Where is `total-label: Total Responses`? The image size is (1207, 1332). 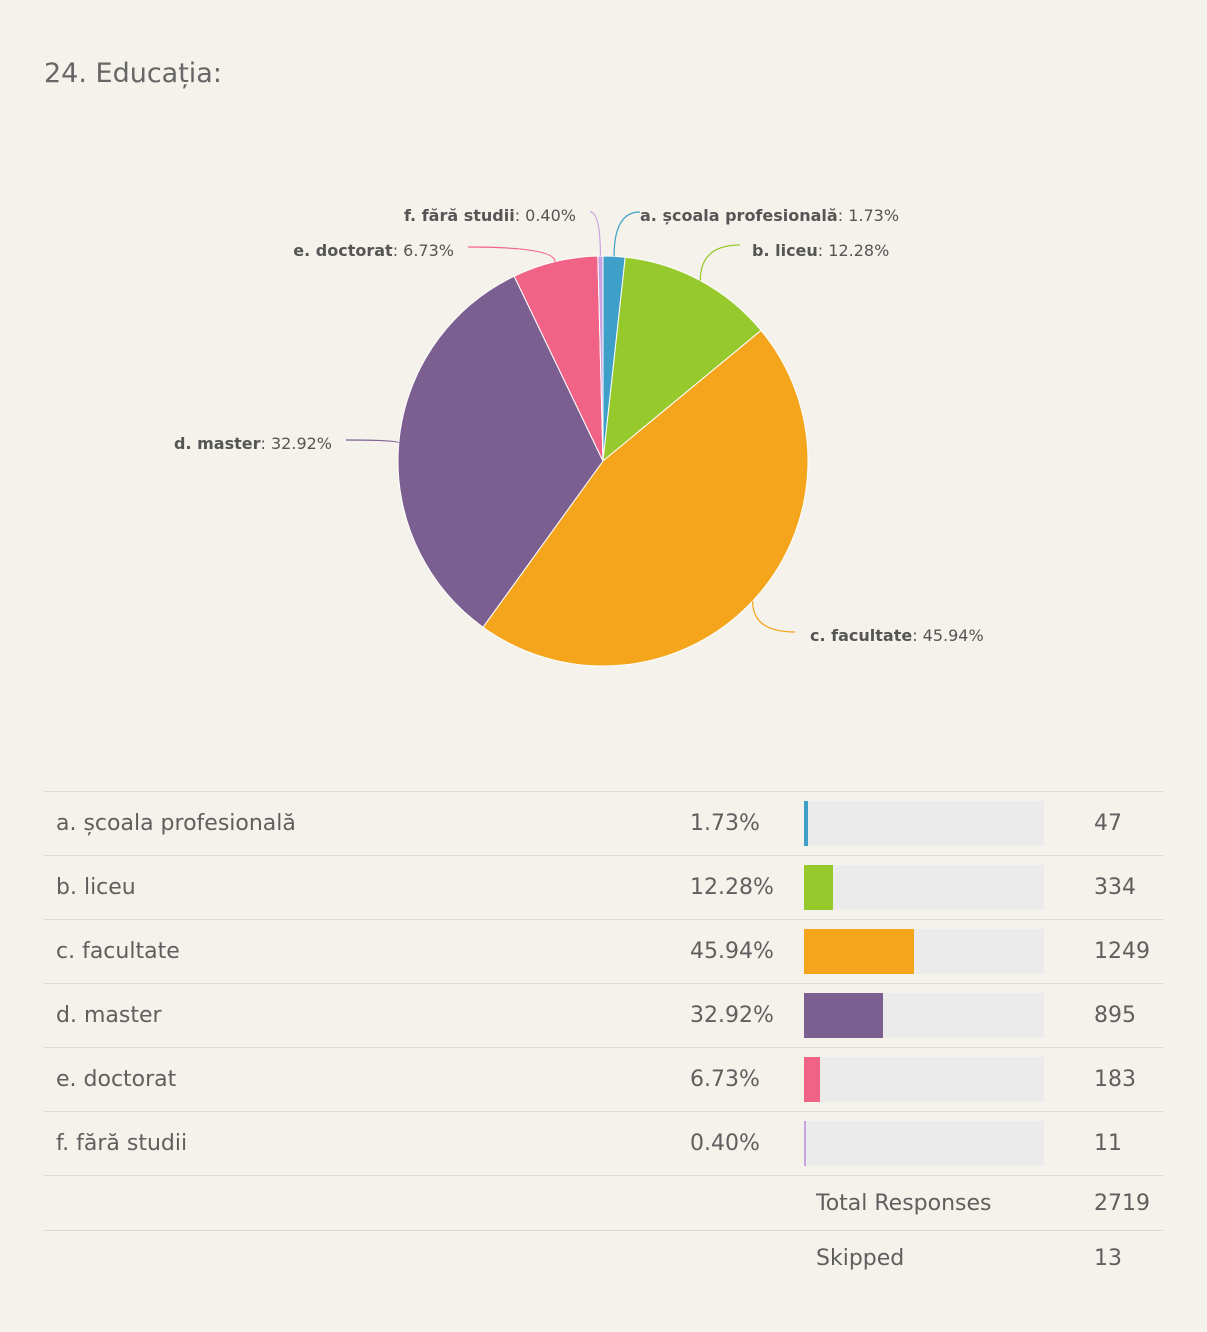 total-label: Total Responses is located at coordinates (936, 1203).